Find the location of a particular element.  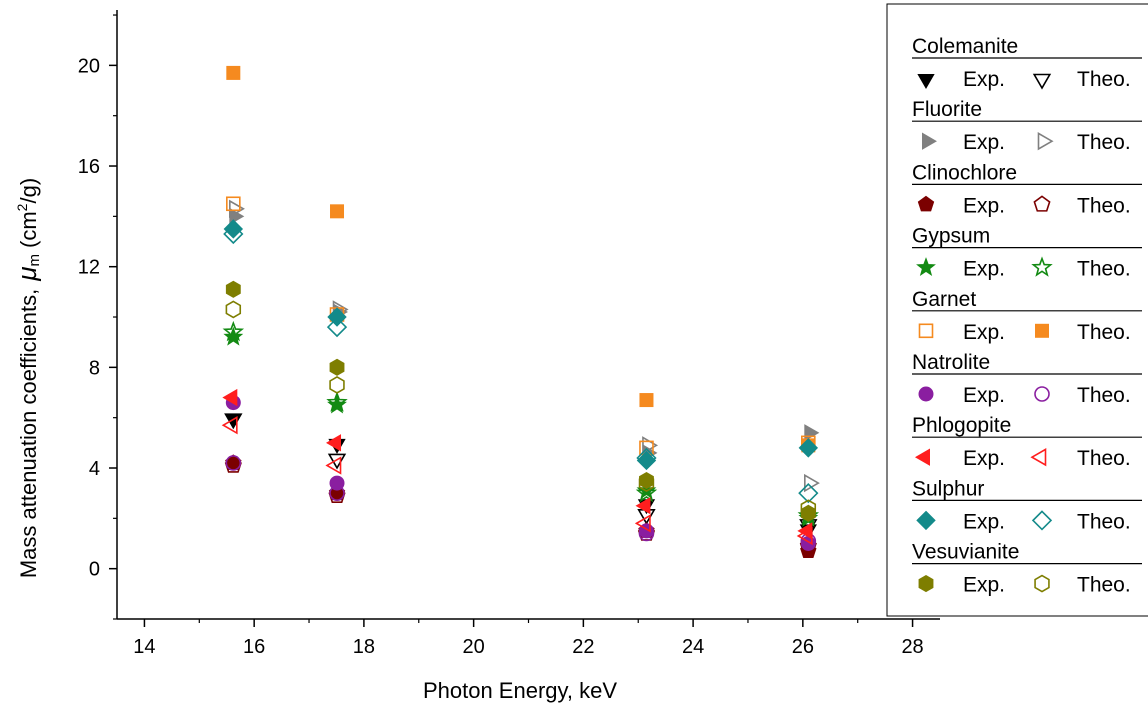

legend-marker-clinochlore-exp is located at coordinates (926, 203).